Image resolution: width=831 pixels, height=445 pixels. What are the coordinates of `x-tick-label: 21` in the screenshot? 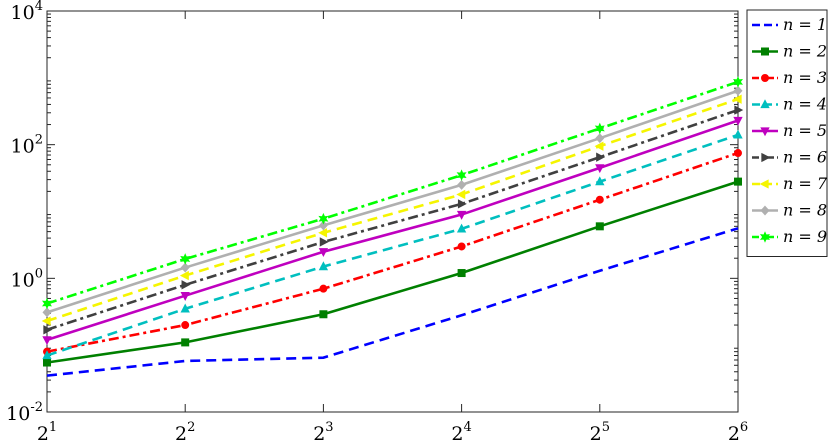 It's located at (47, 432).